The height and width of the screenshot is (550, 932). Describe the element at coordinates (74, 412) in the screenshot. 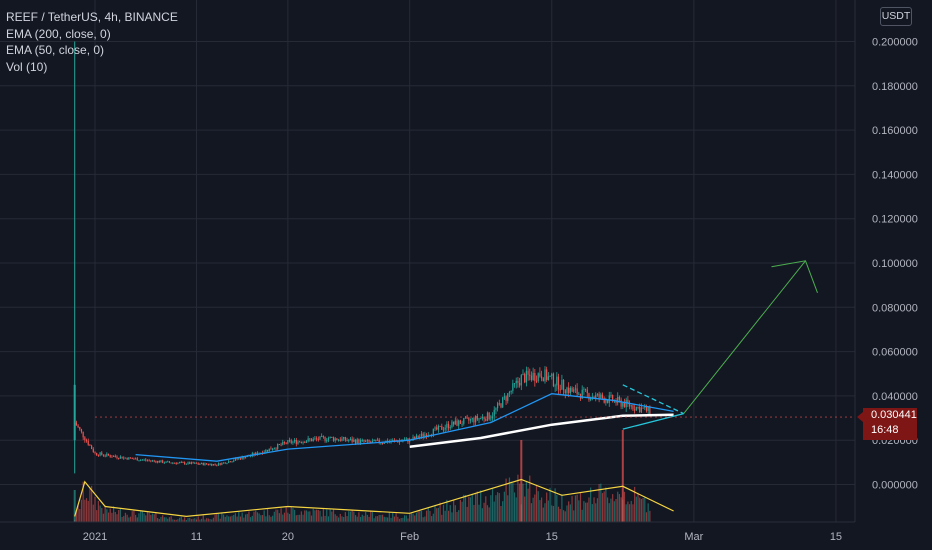

I see `spike-body` at that location.